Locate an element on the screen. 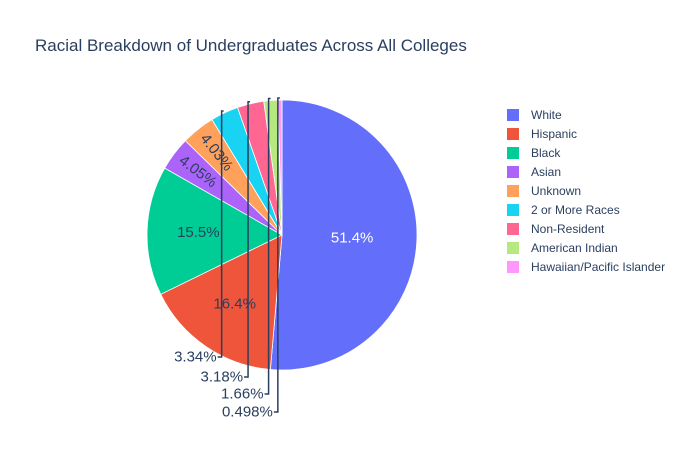 The height and width of the screenshot is (455, 700). slice-label-black: 15.5% is located at coordinates (198, 232).